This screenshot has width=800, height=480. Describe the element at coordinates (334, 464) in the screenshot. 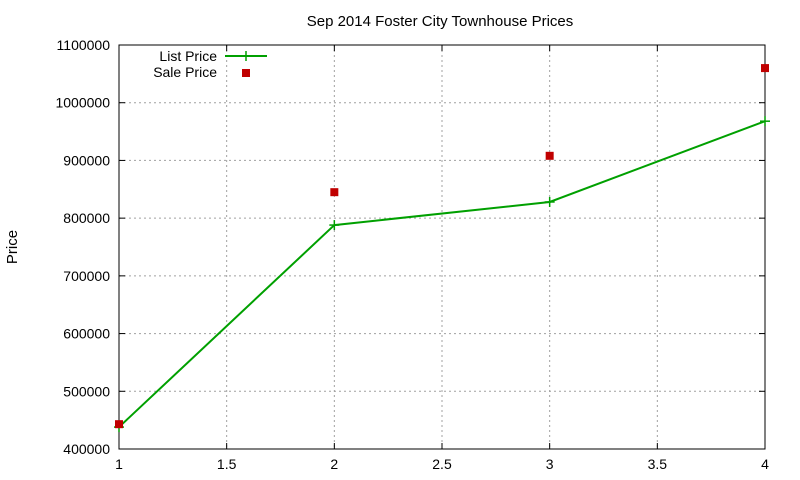

I see `x-tick-label: 2` at that location.